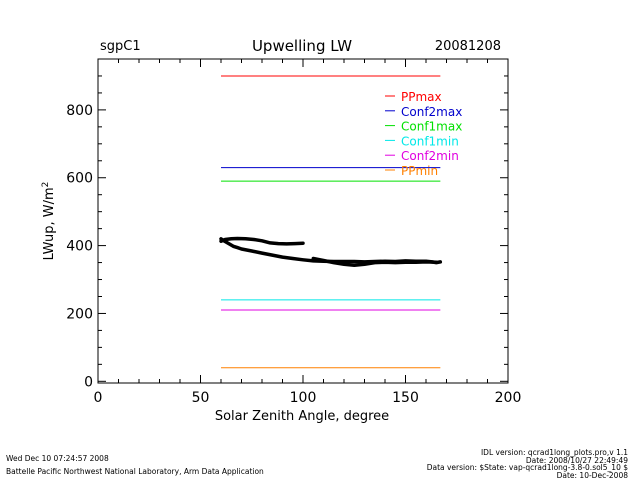 This screenshot has height=480, width=640. Describe the element at coordinates (468, 46) in the screenshot. I see `date-label: 20081208` at that location.